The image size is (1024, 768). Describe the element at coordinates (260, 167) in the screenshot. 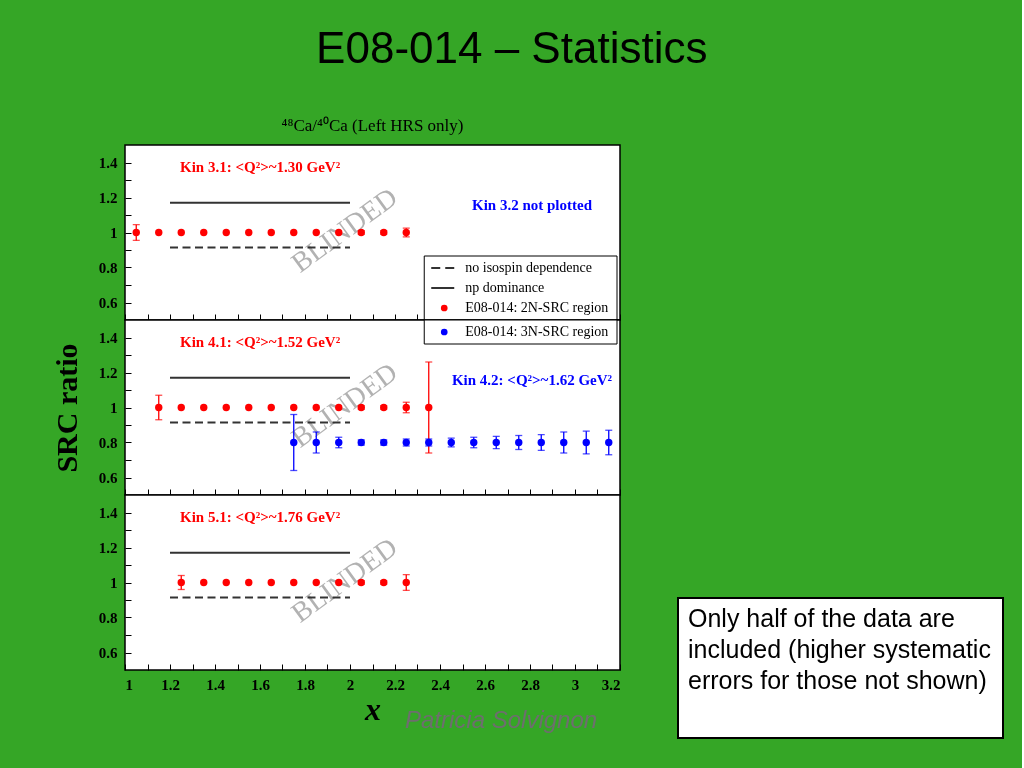

I see `annotation: Kin 3.1: <Q²>~1.30 GeV²` at that location.